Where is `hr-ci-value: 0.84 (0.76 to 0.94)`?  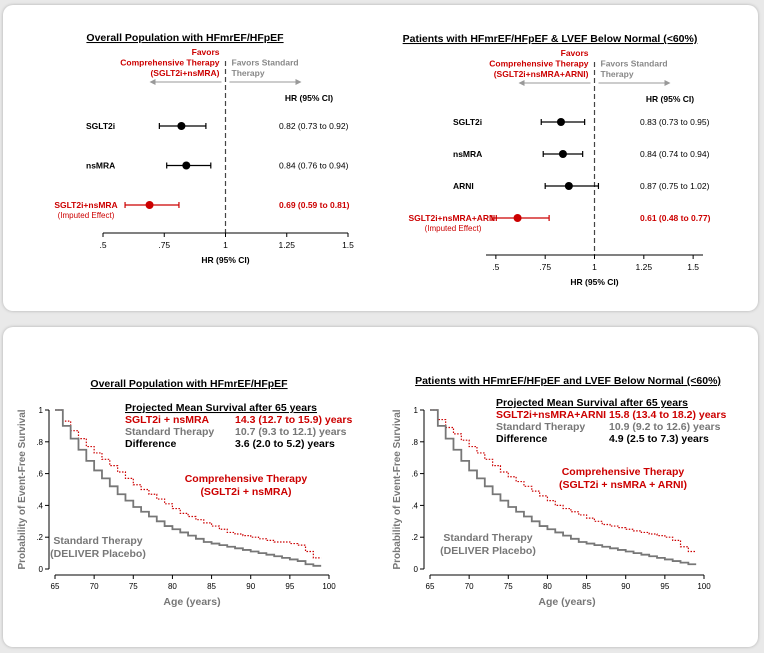 hr-ci-value: 0.84 (0.76 to 0.94) is located at coordinates (314, 166).